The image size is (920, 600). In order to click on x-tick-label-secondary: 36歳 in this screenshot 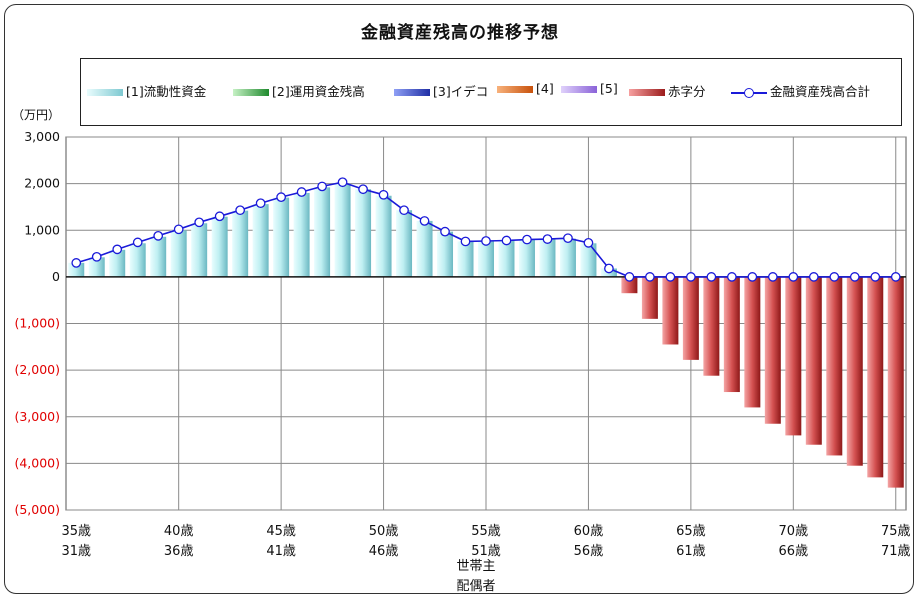, I will do `click(178, 551)`.